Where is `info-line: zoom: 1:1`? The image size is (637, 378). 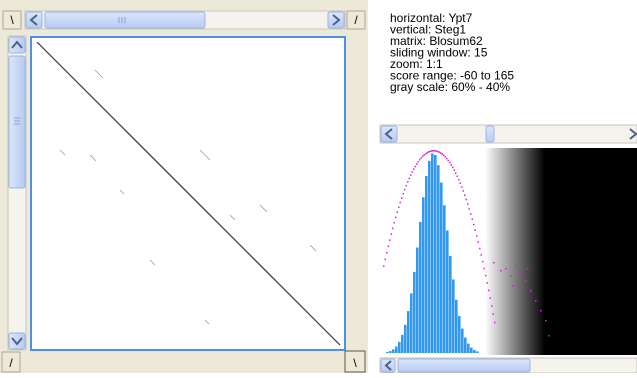
info-line: zoom: 1:1 is located at coordinates (416, 64).